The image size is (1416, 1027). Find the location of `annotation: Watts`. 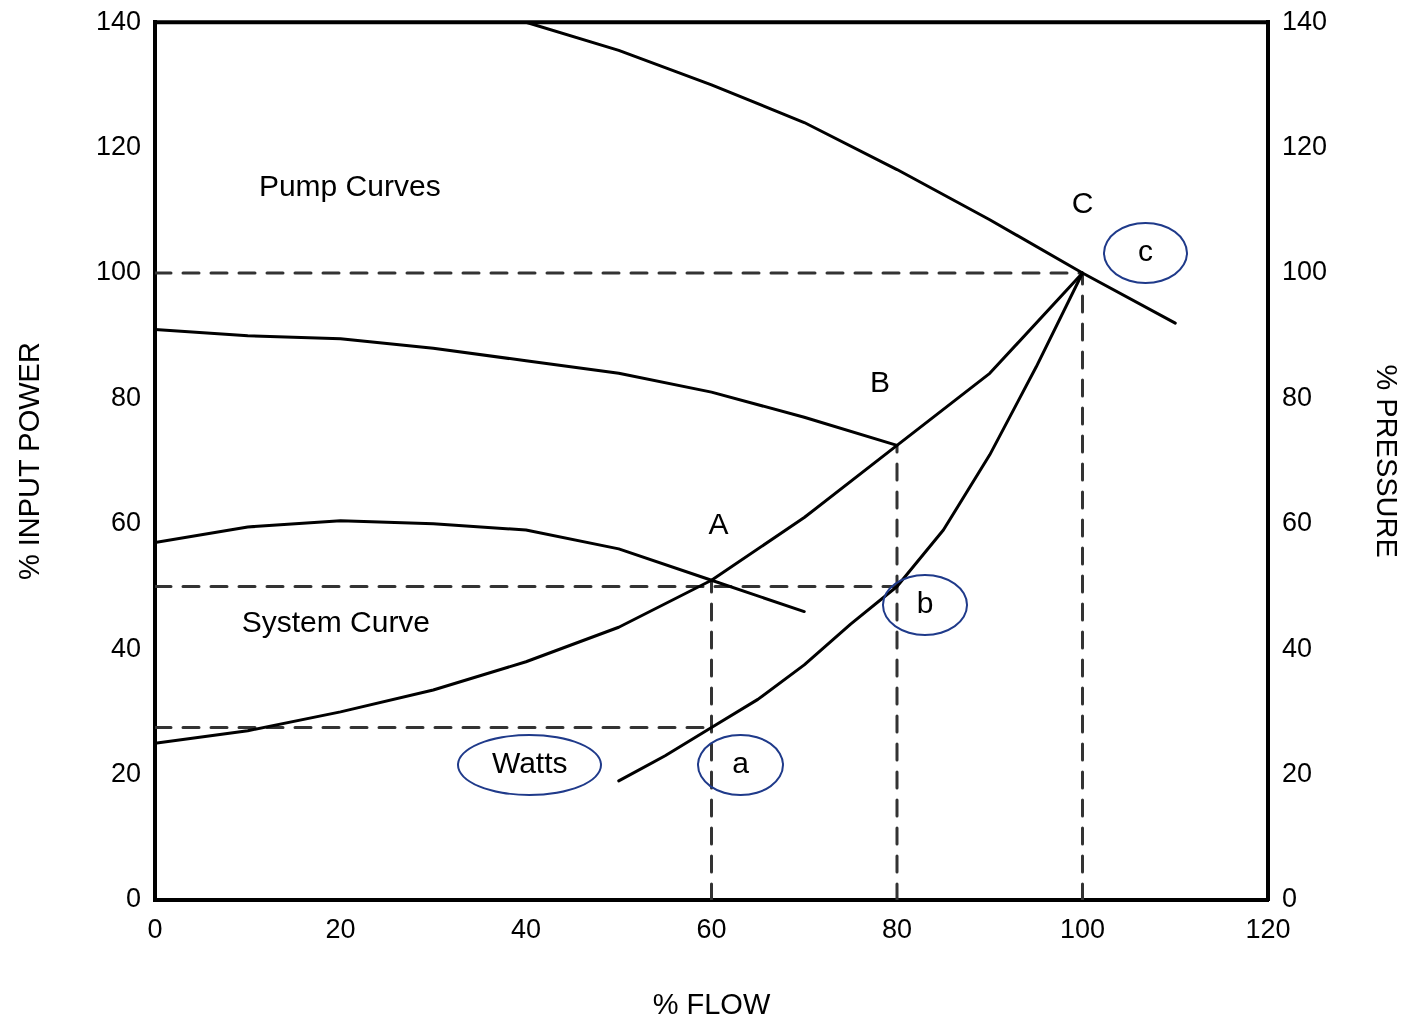

annotation: Watts is located at coordinates (529, 762).